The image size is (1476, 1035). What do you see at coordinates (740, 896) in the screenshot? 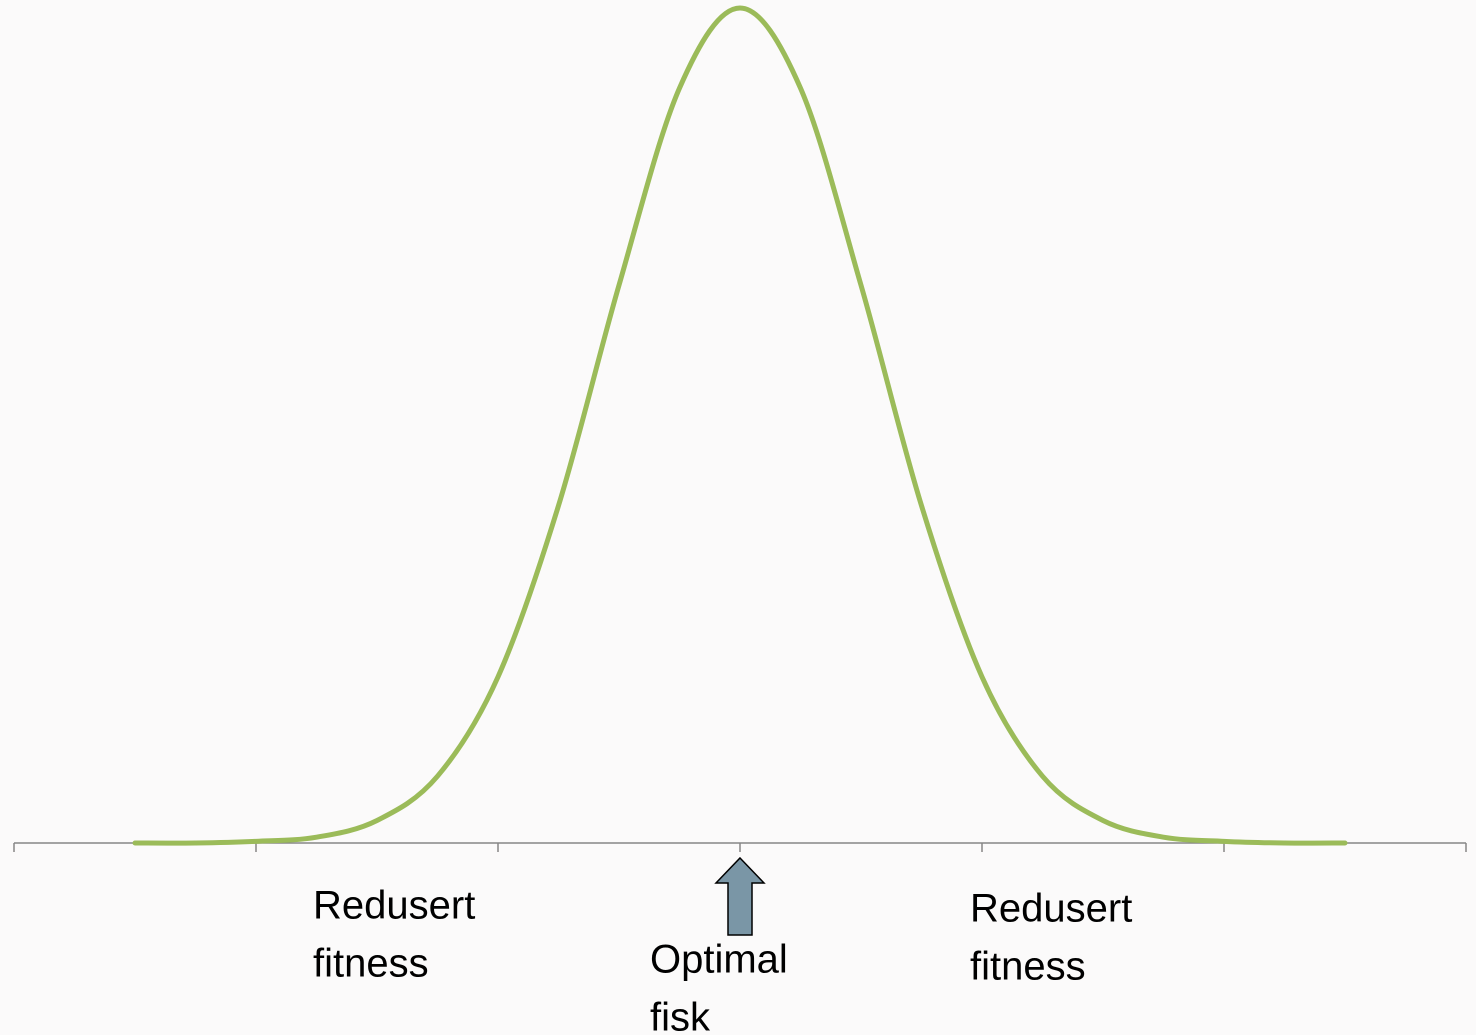
I see `arrow` at bounding box center [740, 896].